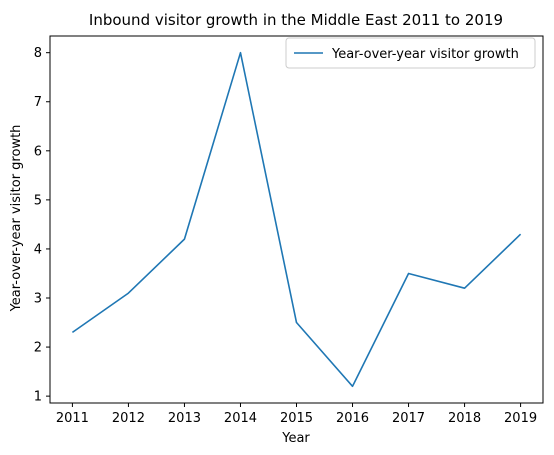 This screenshot has height=455, width=554. What do you see at coordinates (408, 418) in the screenshot?
I see `x-tick-label: 2017` at bounding box center [408, 418].